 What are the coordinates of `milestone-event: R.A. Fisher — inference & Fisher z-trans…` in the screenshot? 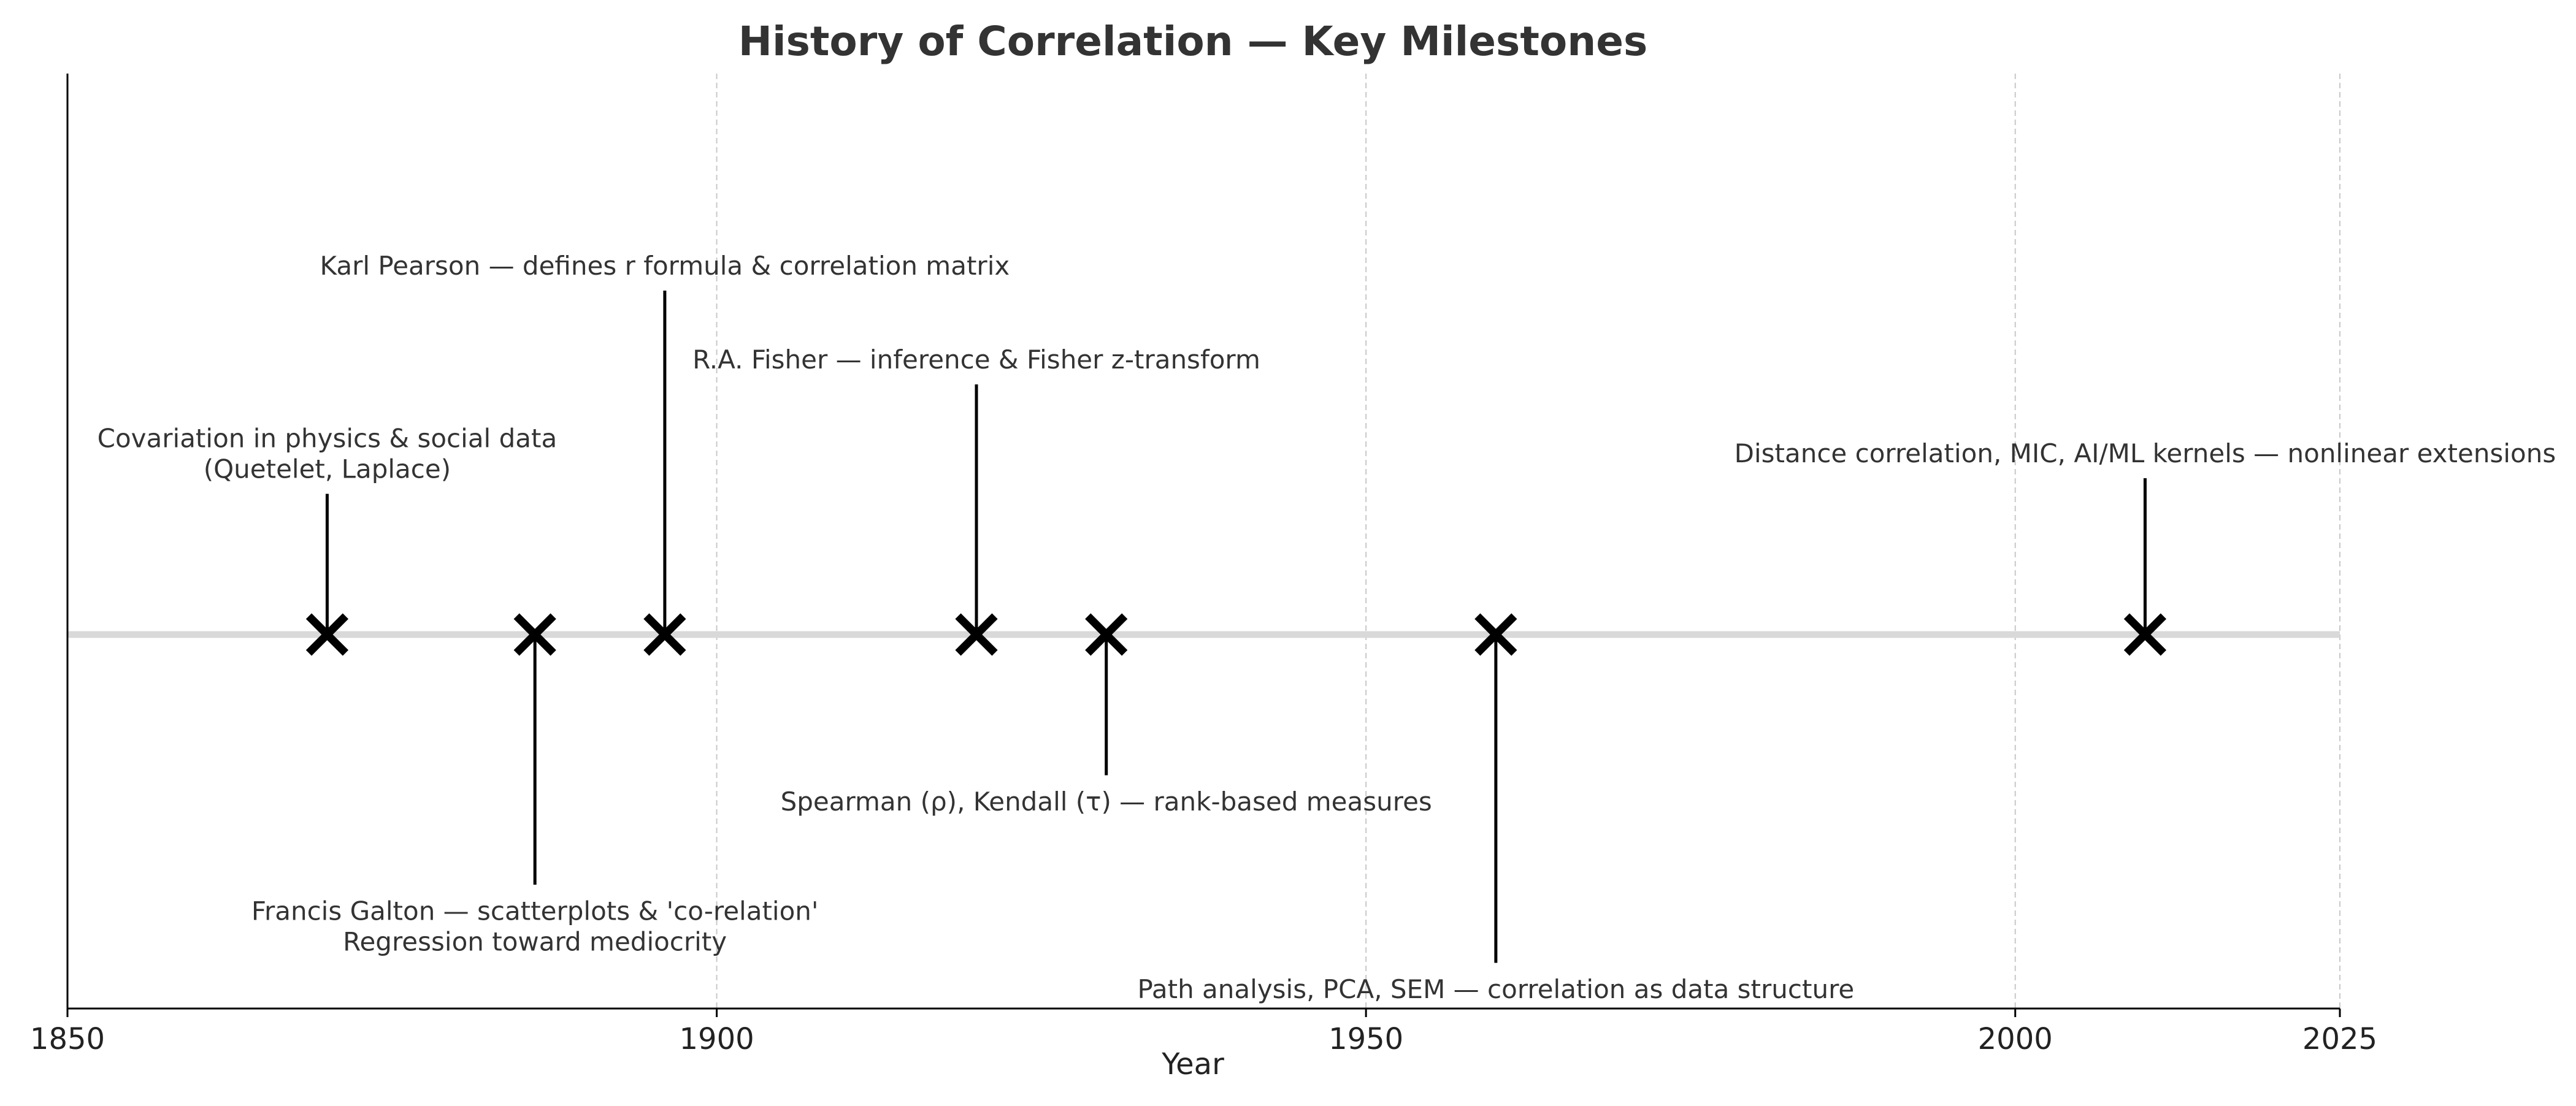 It's located at (976, 500).